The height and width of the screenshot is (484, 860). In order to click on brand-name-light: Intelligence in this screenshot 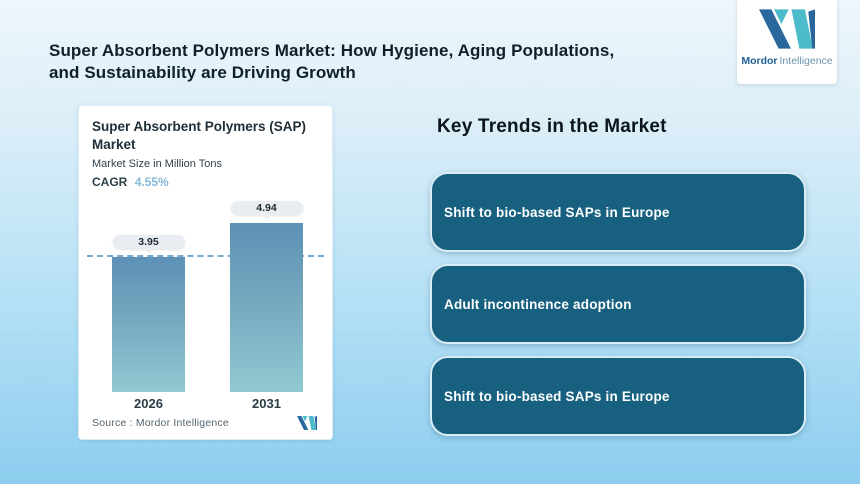, I will do `click(806, 61)`.